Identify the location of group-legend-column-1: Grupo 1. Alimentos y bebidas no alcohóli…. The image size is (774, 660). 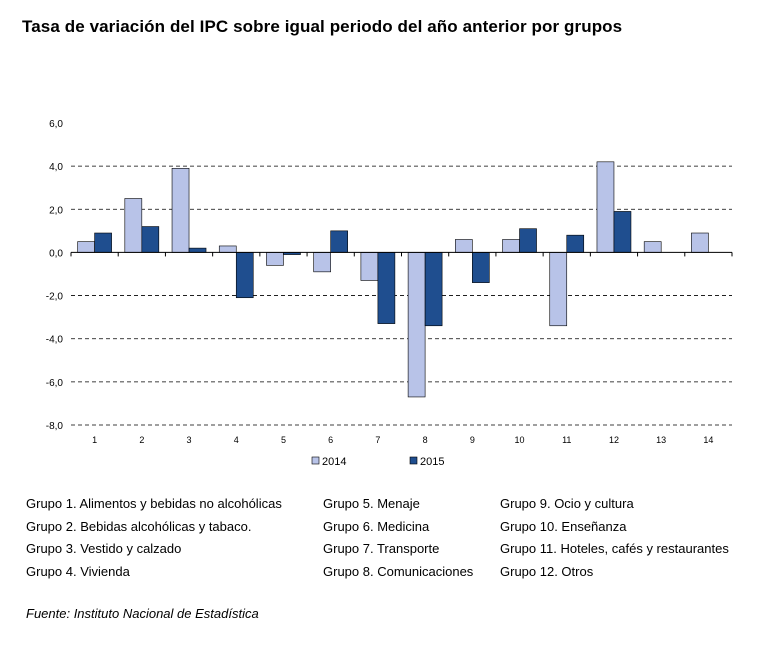
(154, 538).